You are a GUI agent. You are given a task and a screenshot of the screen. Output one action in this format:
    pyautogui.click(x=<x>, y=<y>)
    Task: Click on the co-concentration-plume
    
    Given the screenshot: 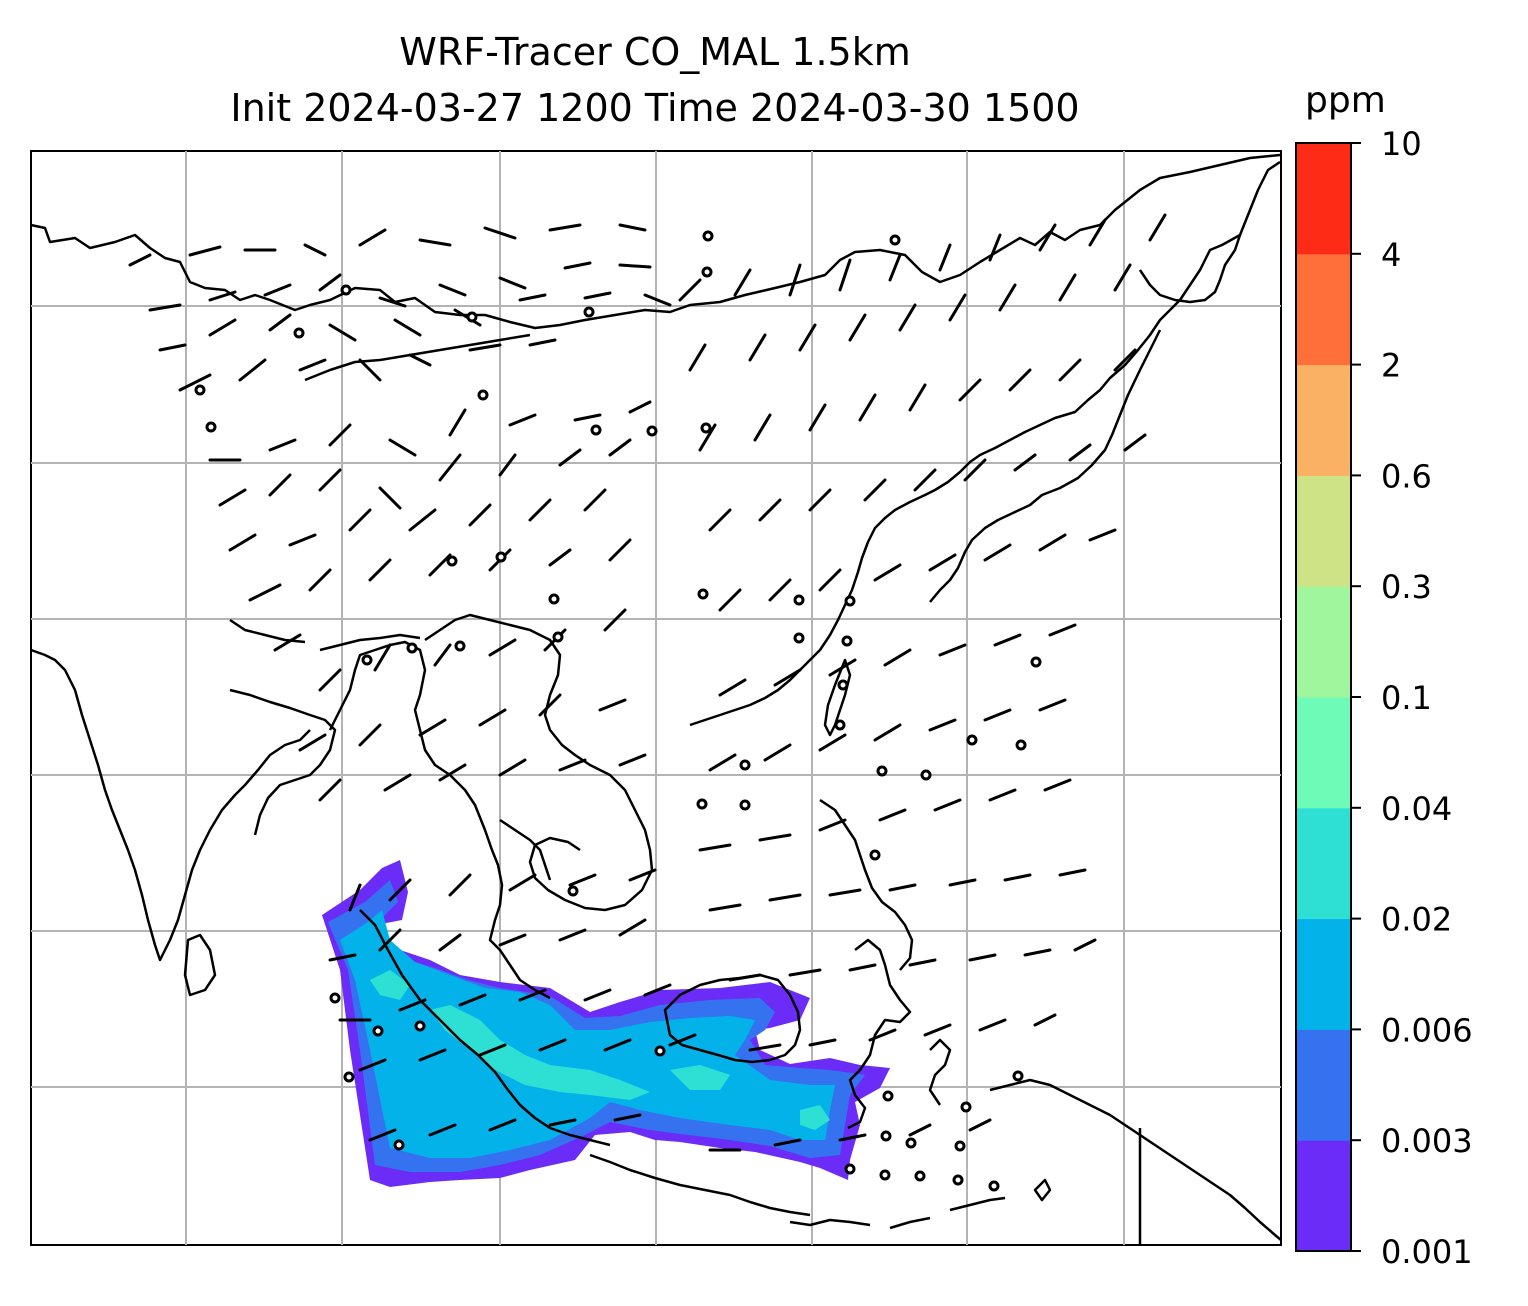 What is the action you would take?
    pyautogui.click(x=606, y=1023)
    